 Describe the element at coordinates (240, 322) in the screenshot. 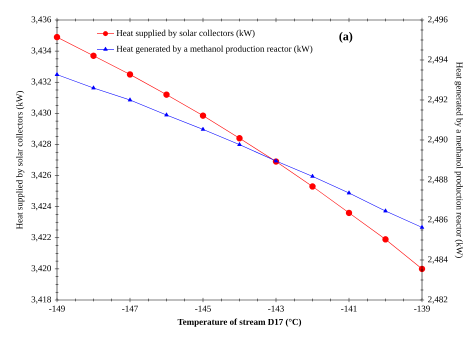

I see `x-axis-title: Temperature of stream D17 (°C)` at that location.